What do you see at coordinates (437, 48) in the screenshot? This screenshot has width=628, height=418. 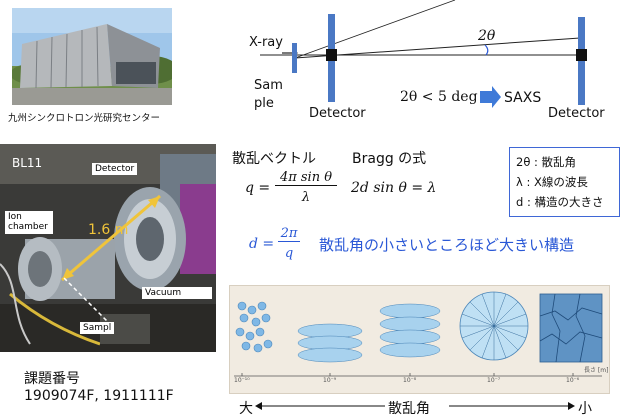 I see `scattered-ray` at bounding box center [437, 48].